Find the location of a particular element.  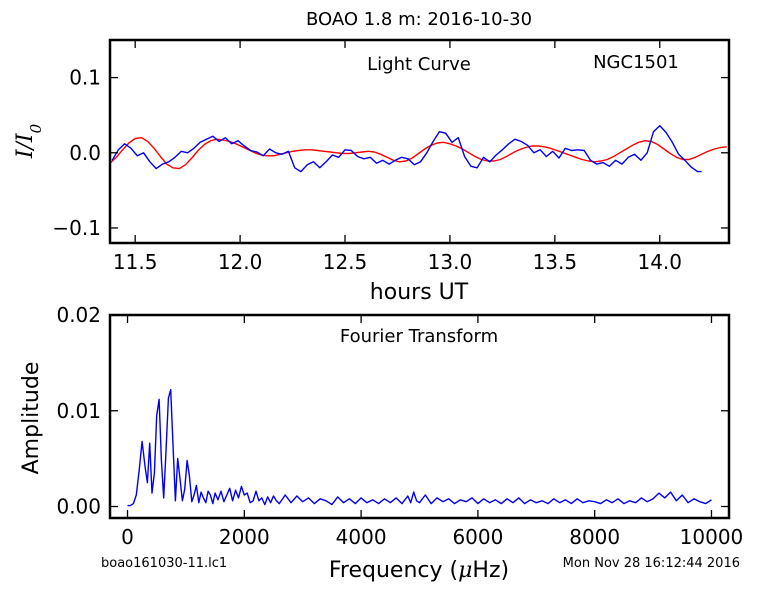

footer-timestamp: Mon Nov 28 16:12:44 2016 is located at coordinates (651, 563).